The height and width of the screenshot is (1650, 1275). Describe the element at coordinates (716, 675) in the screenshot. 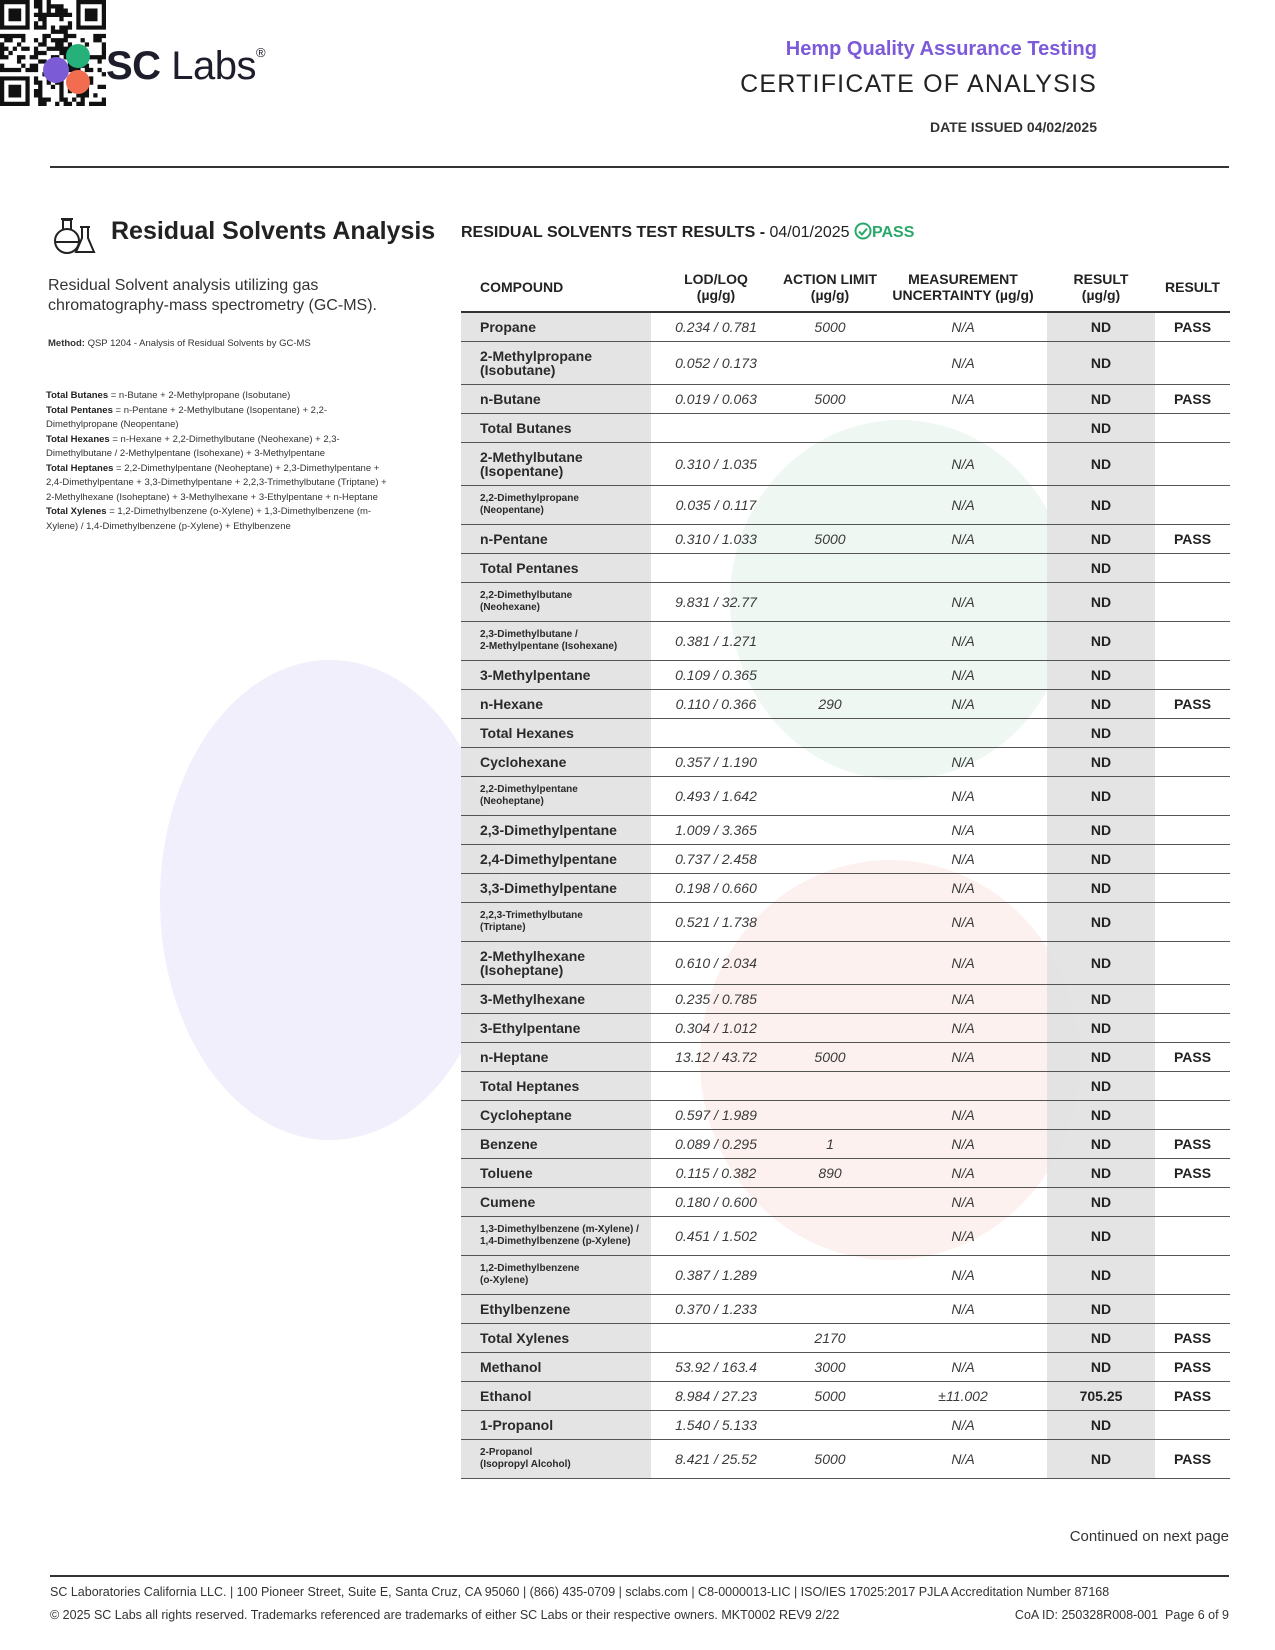

I see `table-cell: 0.109 / 0.365` at that location.